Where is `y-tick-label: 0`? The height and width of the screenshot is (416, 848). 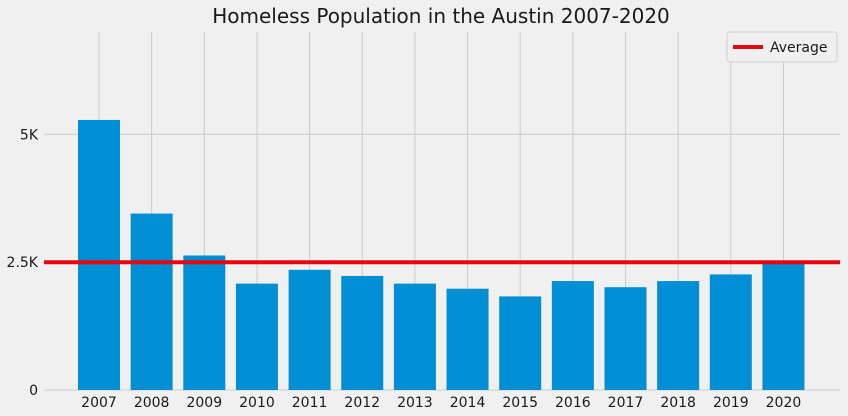
y-tick-label: 0 is located at coordinates (33, 391).